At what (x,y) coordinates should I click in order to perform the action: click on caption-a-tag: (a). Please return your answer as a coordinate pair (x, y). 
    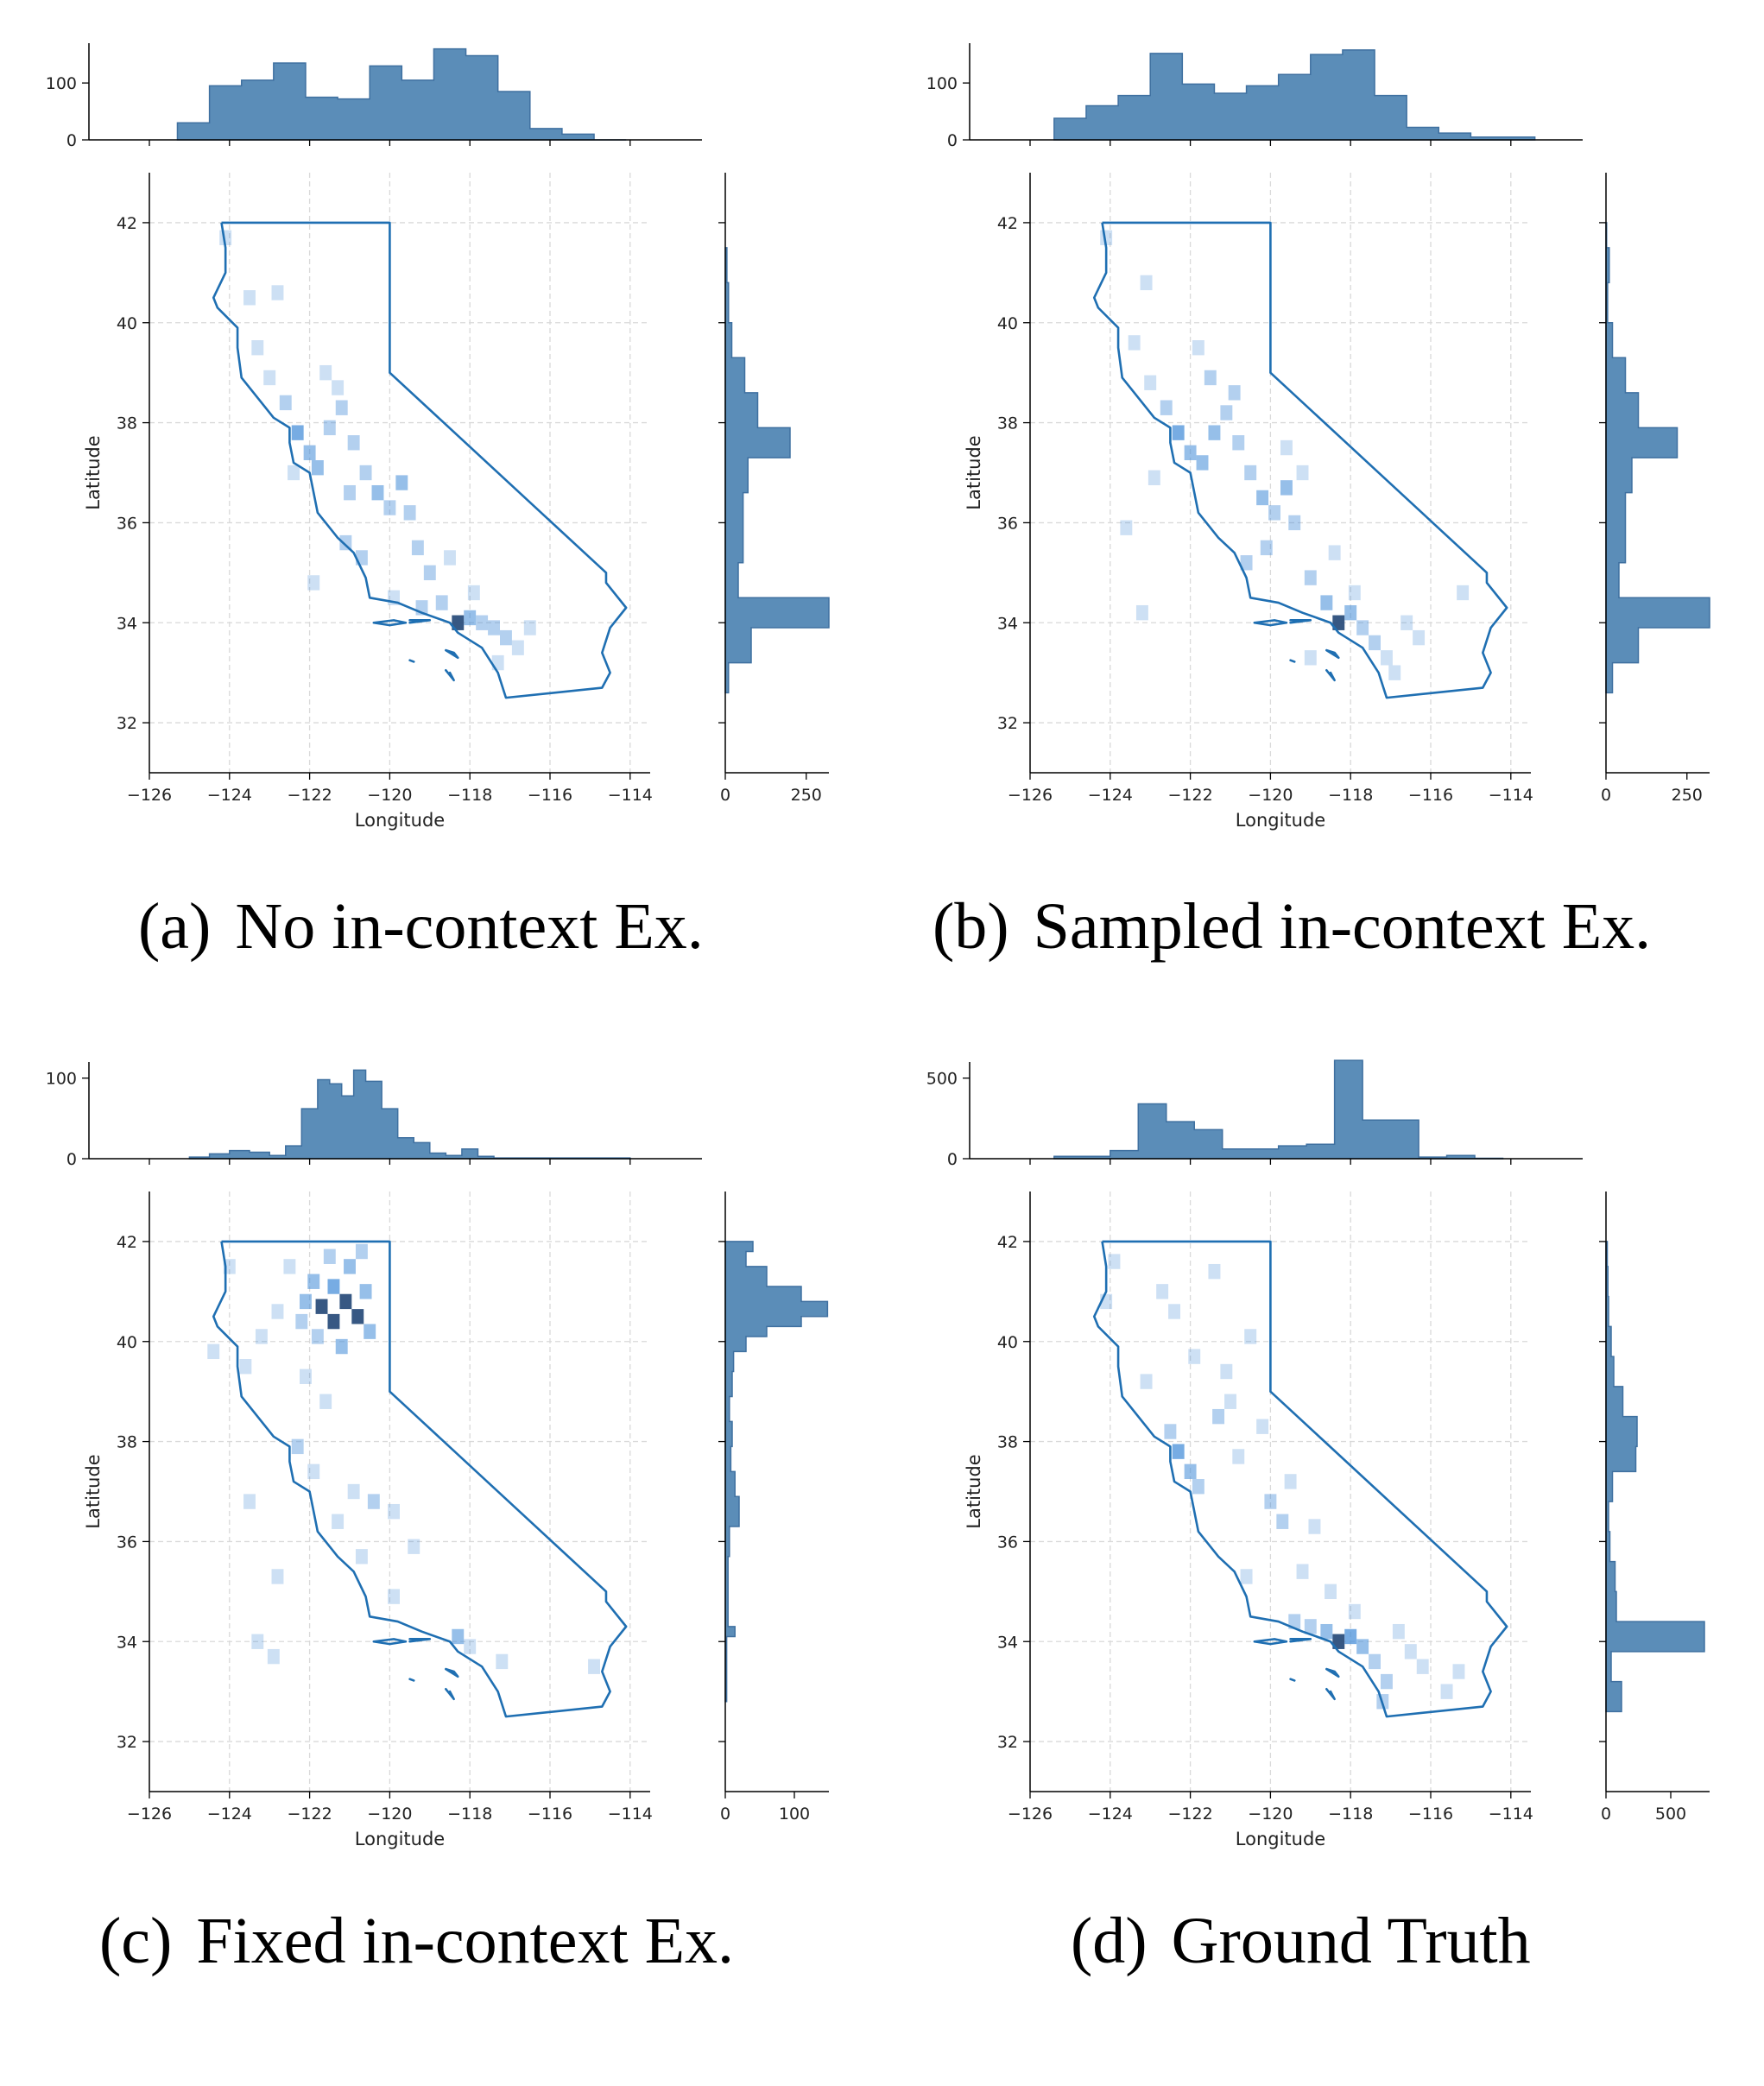
    Looking at the image, I should click on (175, 926).